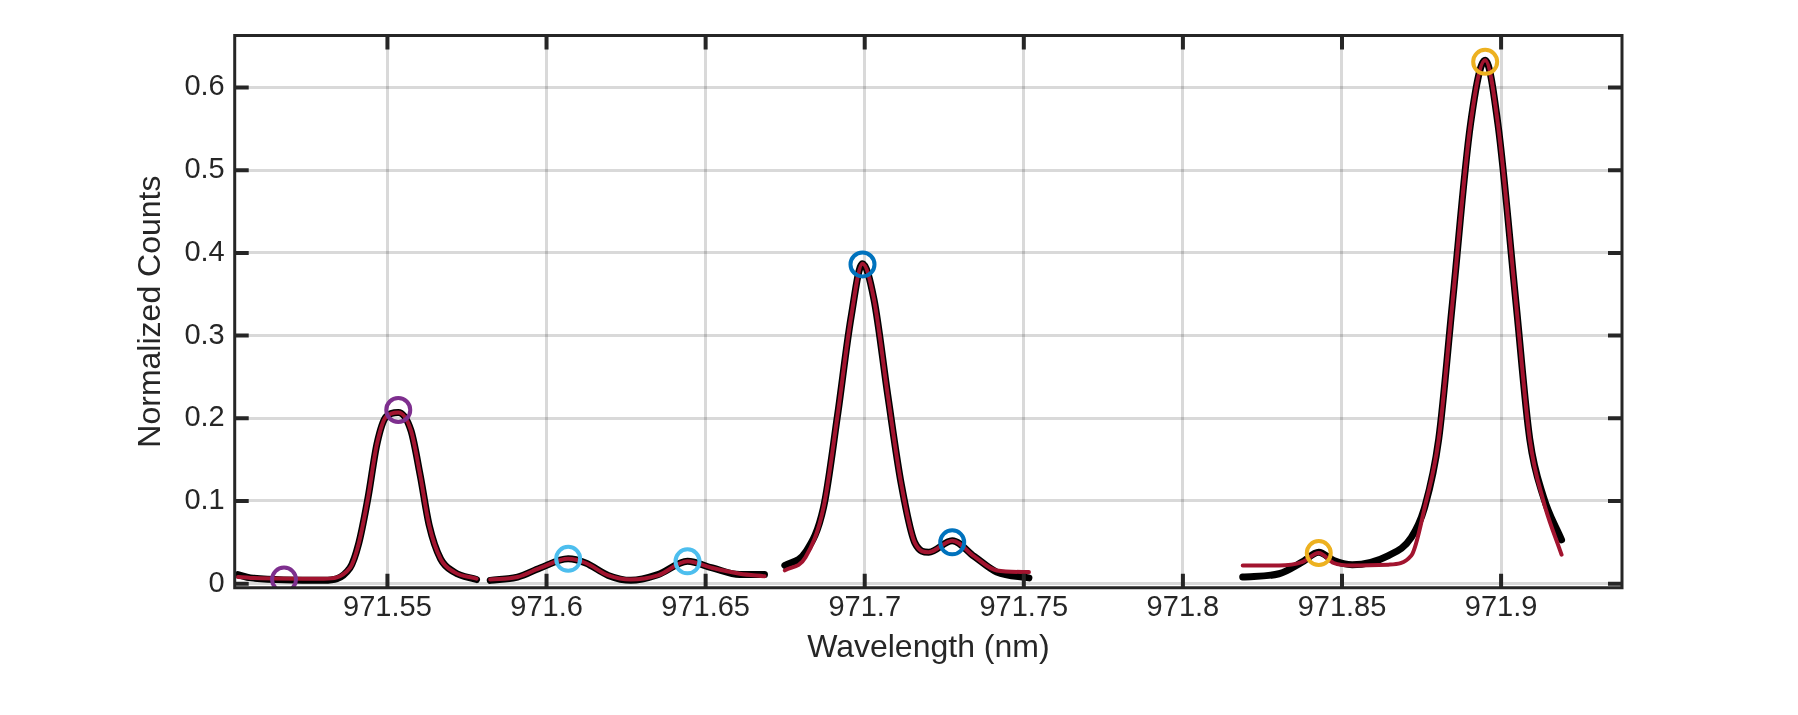 This screenshot has height=715, width=1798. I want to click on y-tick-label: 0.3, so click(204, 333).